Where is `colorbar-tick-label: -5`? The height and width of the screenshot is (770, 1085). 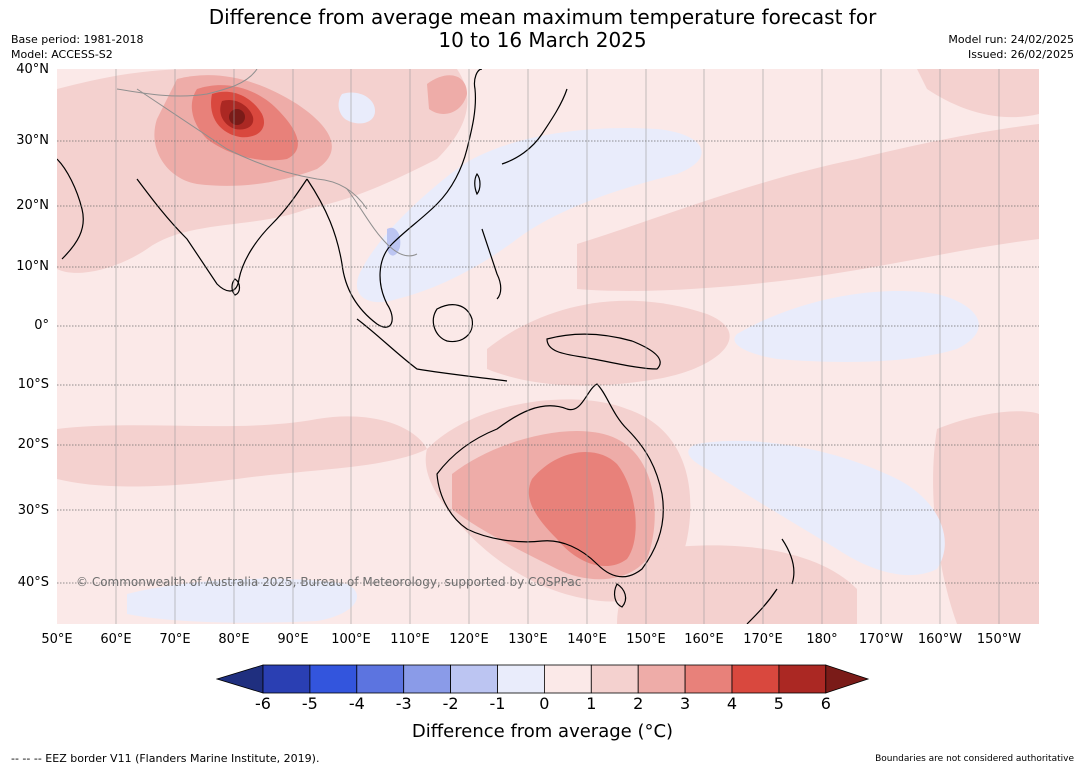 colorbar-tick-label: -5 is located at coordinates (309, 703).